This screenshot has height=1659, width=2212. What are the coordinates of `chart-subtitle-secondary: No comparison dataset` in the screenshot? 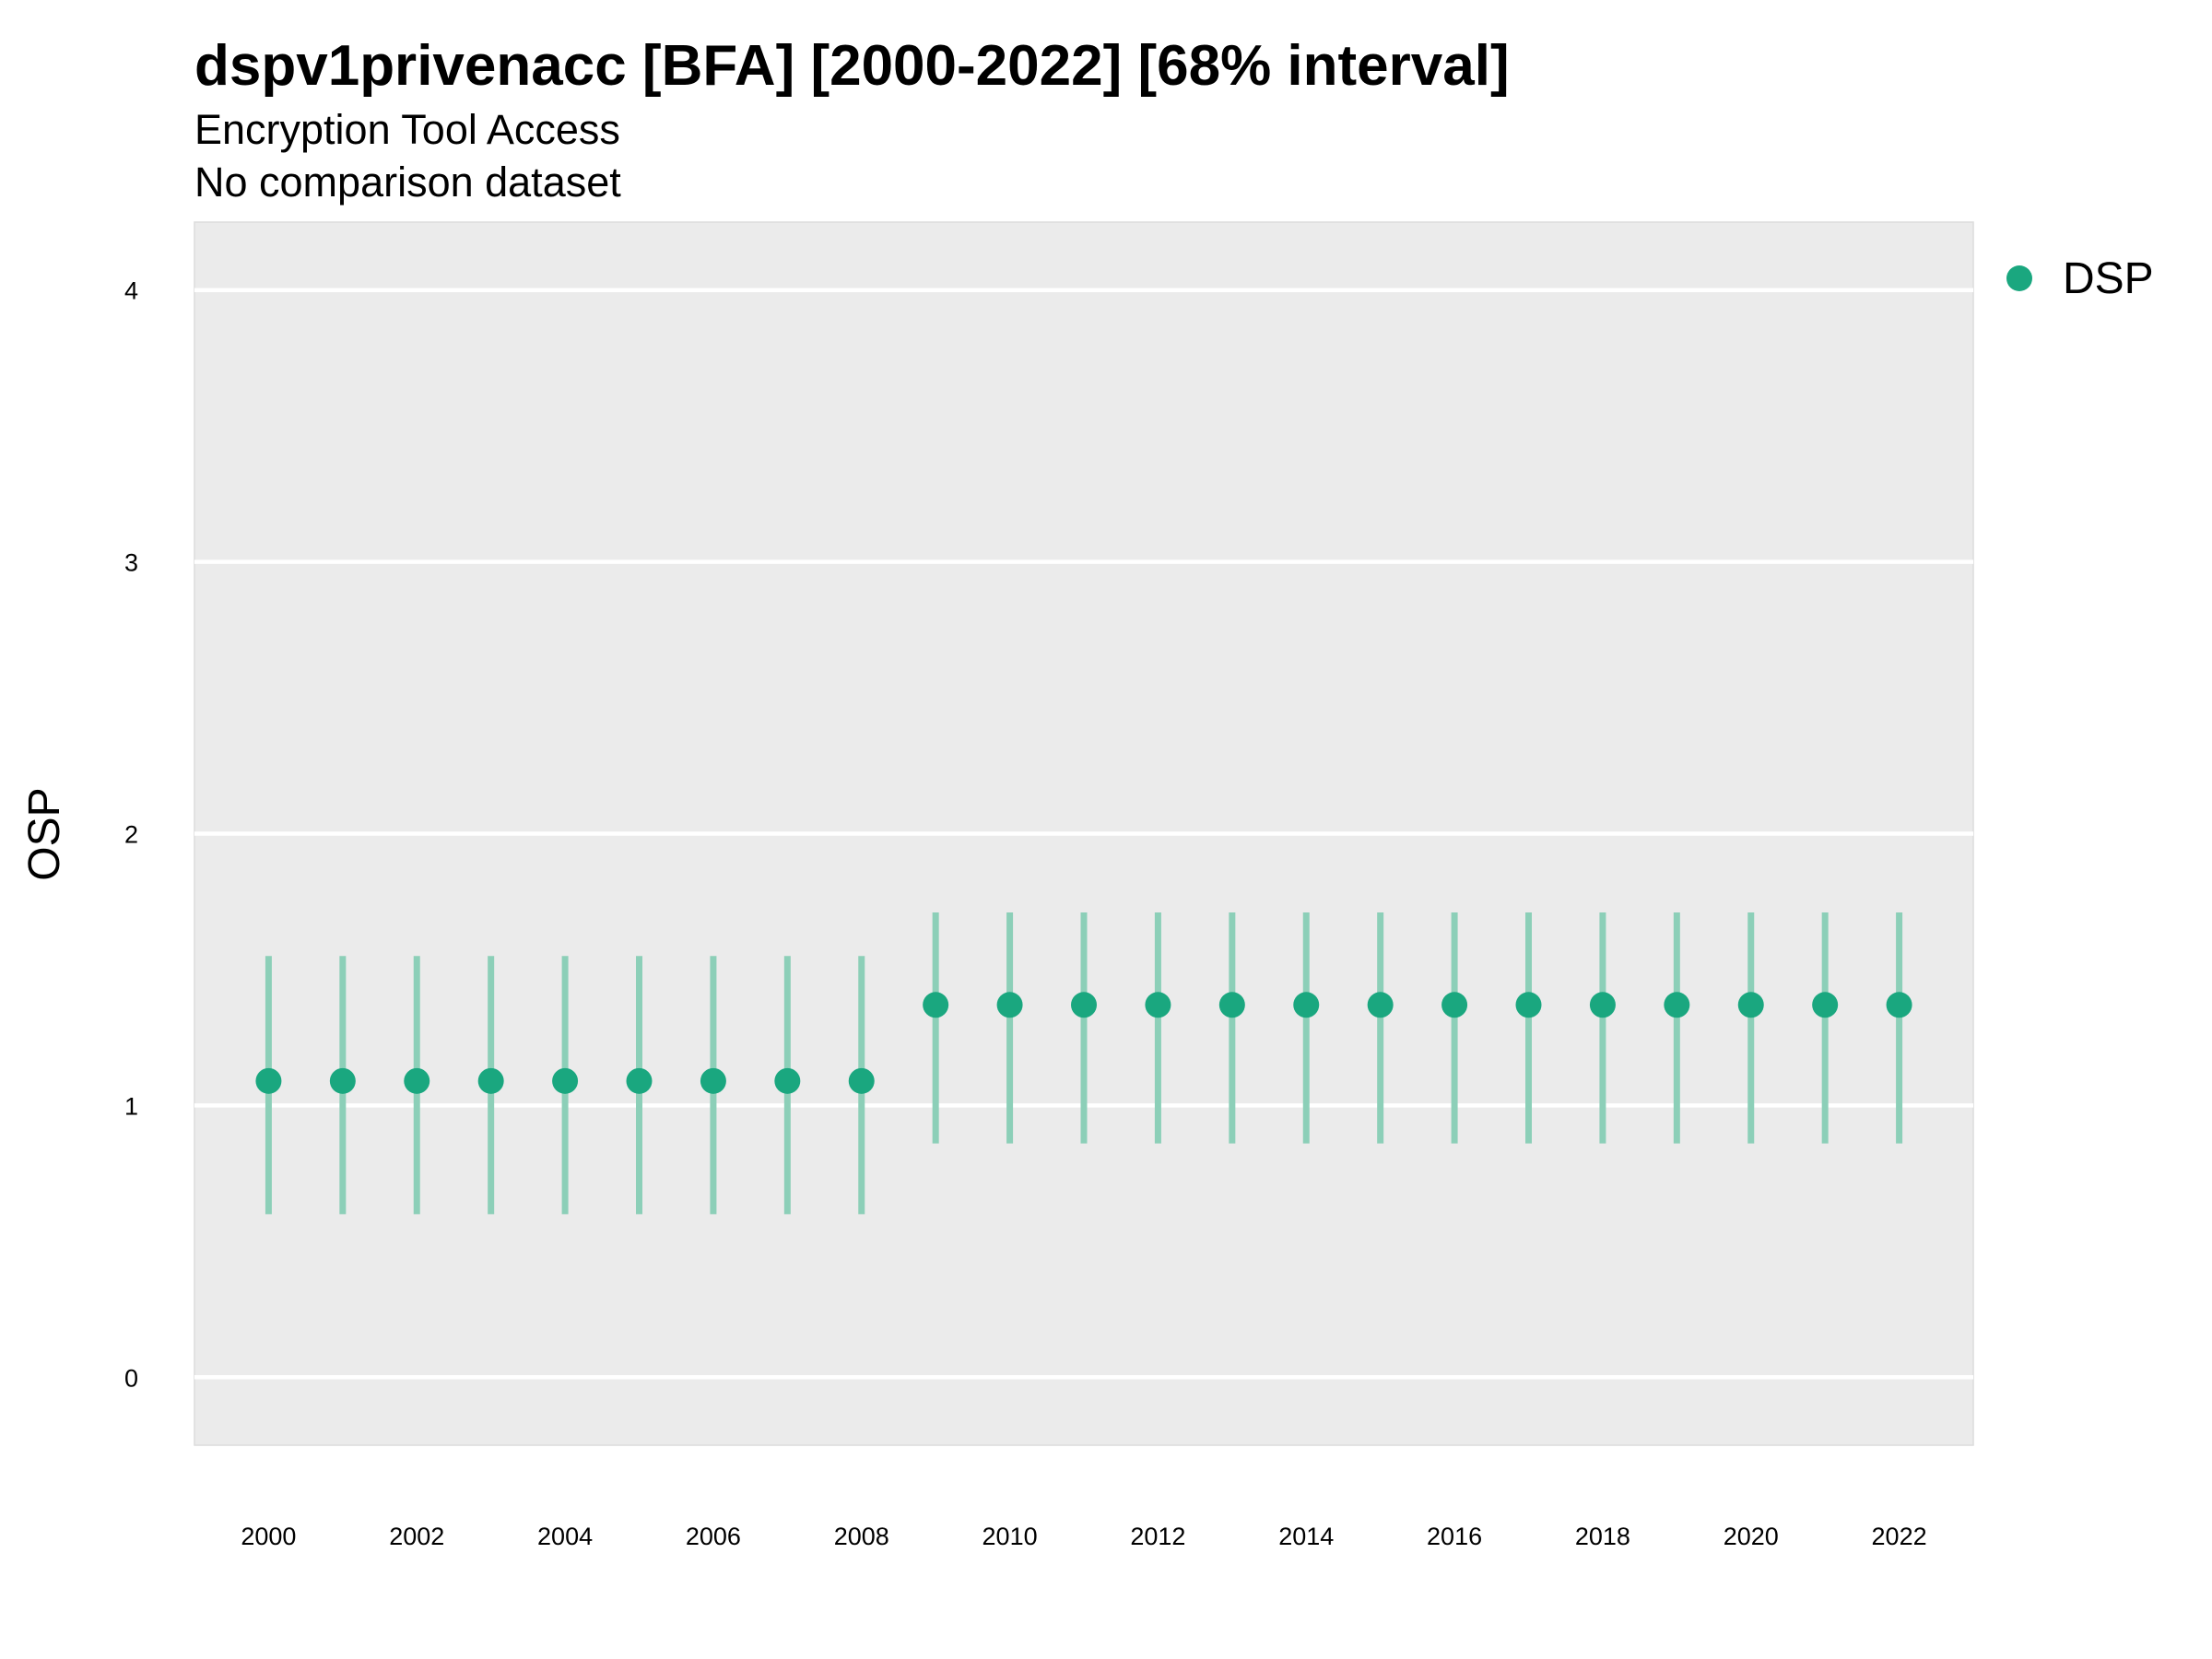 It's located at (407, 182).